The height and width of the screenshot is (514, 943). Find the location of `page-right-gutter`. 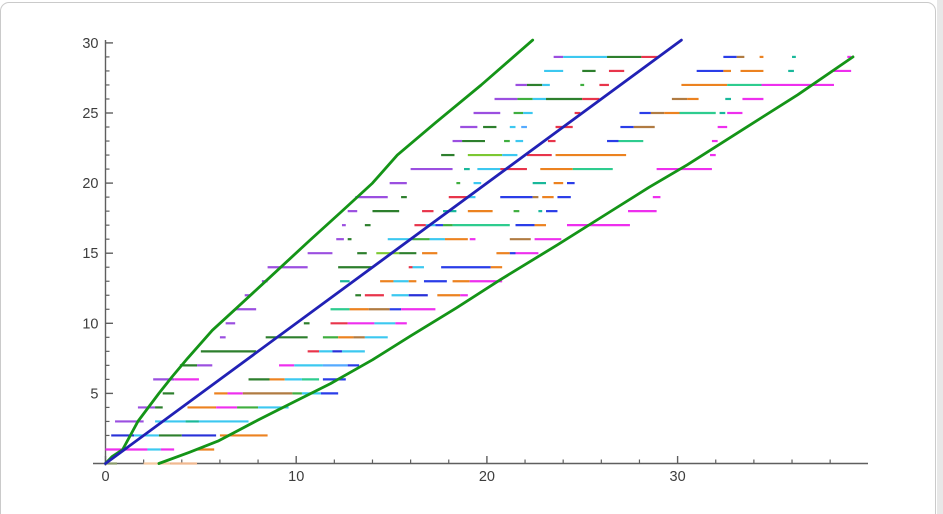

page-right-gutter is located at coordinates (940, 257).